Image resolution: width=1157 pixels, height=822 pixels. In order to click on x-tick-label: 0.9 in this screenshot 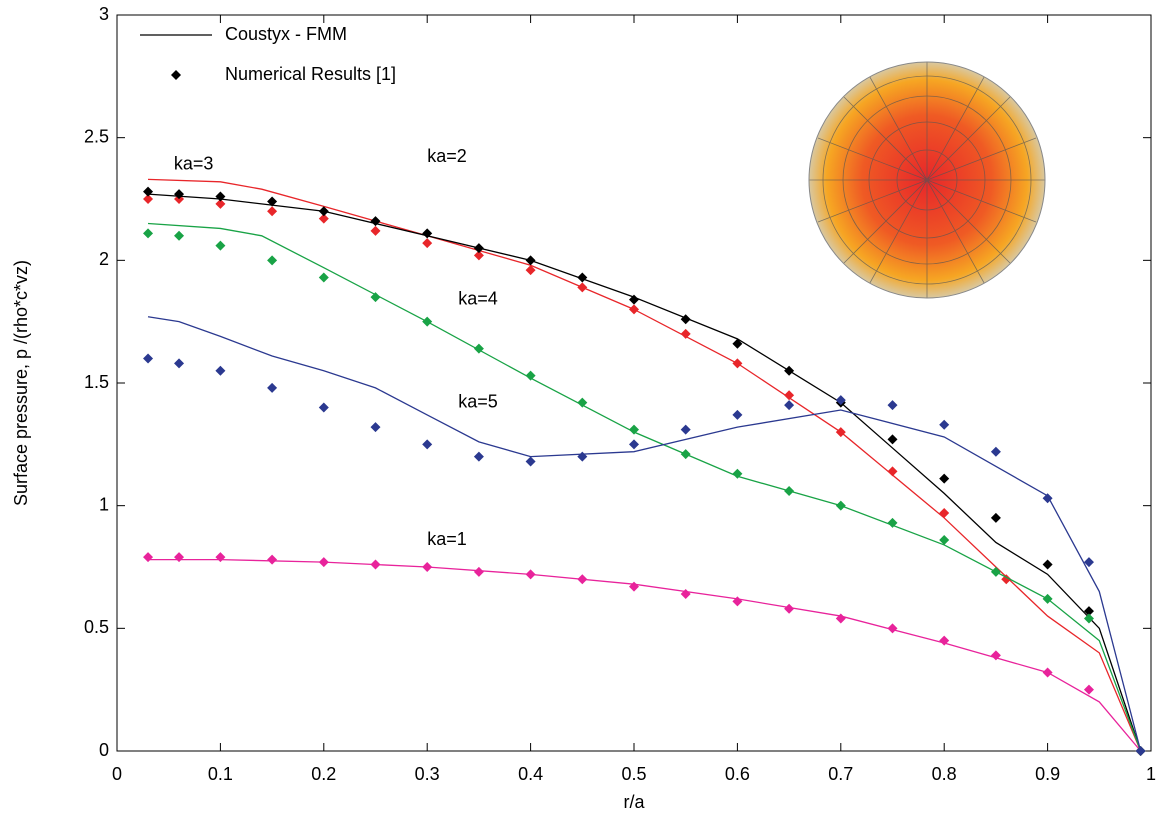, I will do `click(1047, 774)`.